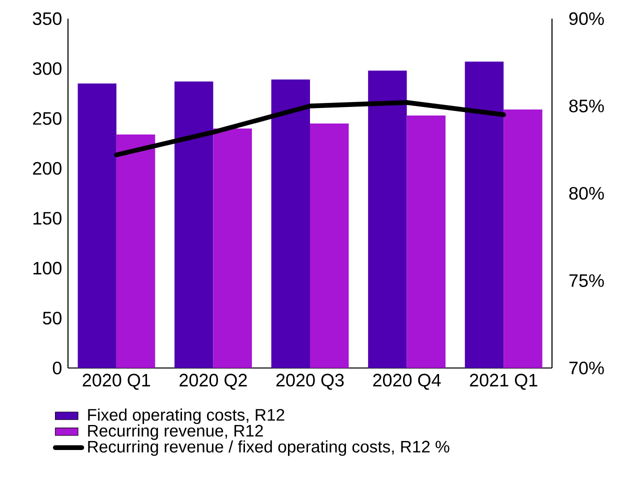 The width and height of the screenshot is (617, 492). I want to click on y2-tick-label: 80%, so click(586, 193).